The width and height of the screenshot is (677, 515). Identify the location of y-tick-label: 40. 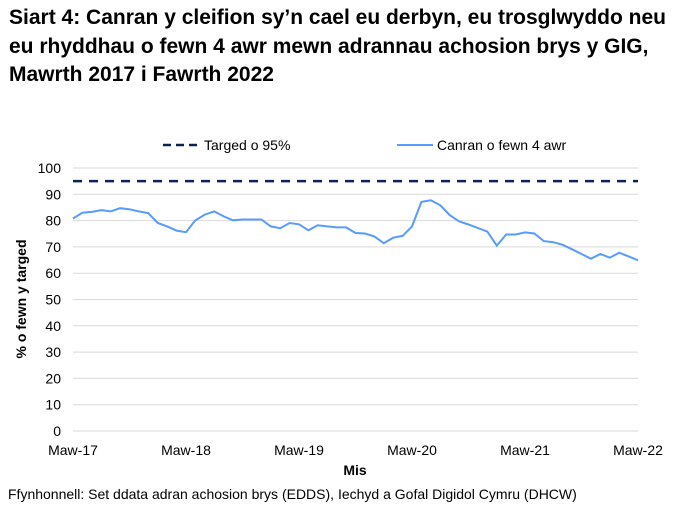
(53, 326).